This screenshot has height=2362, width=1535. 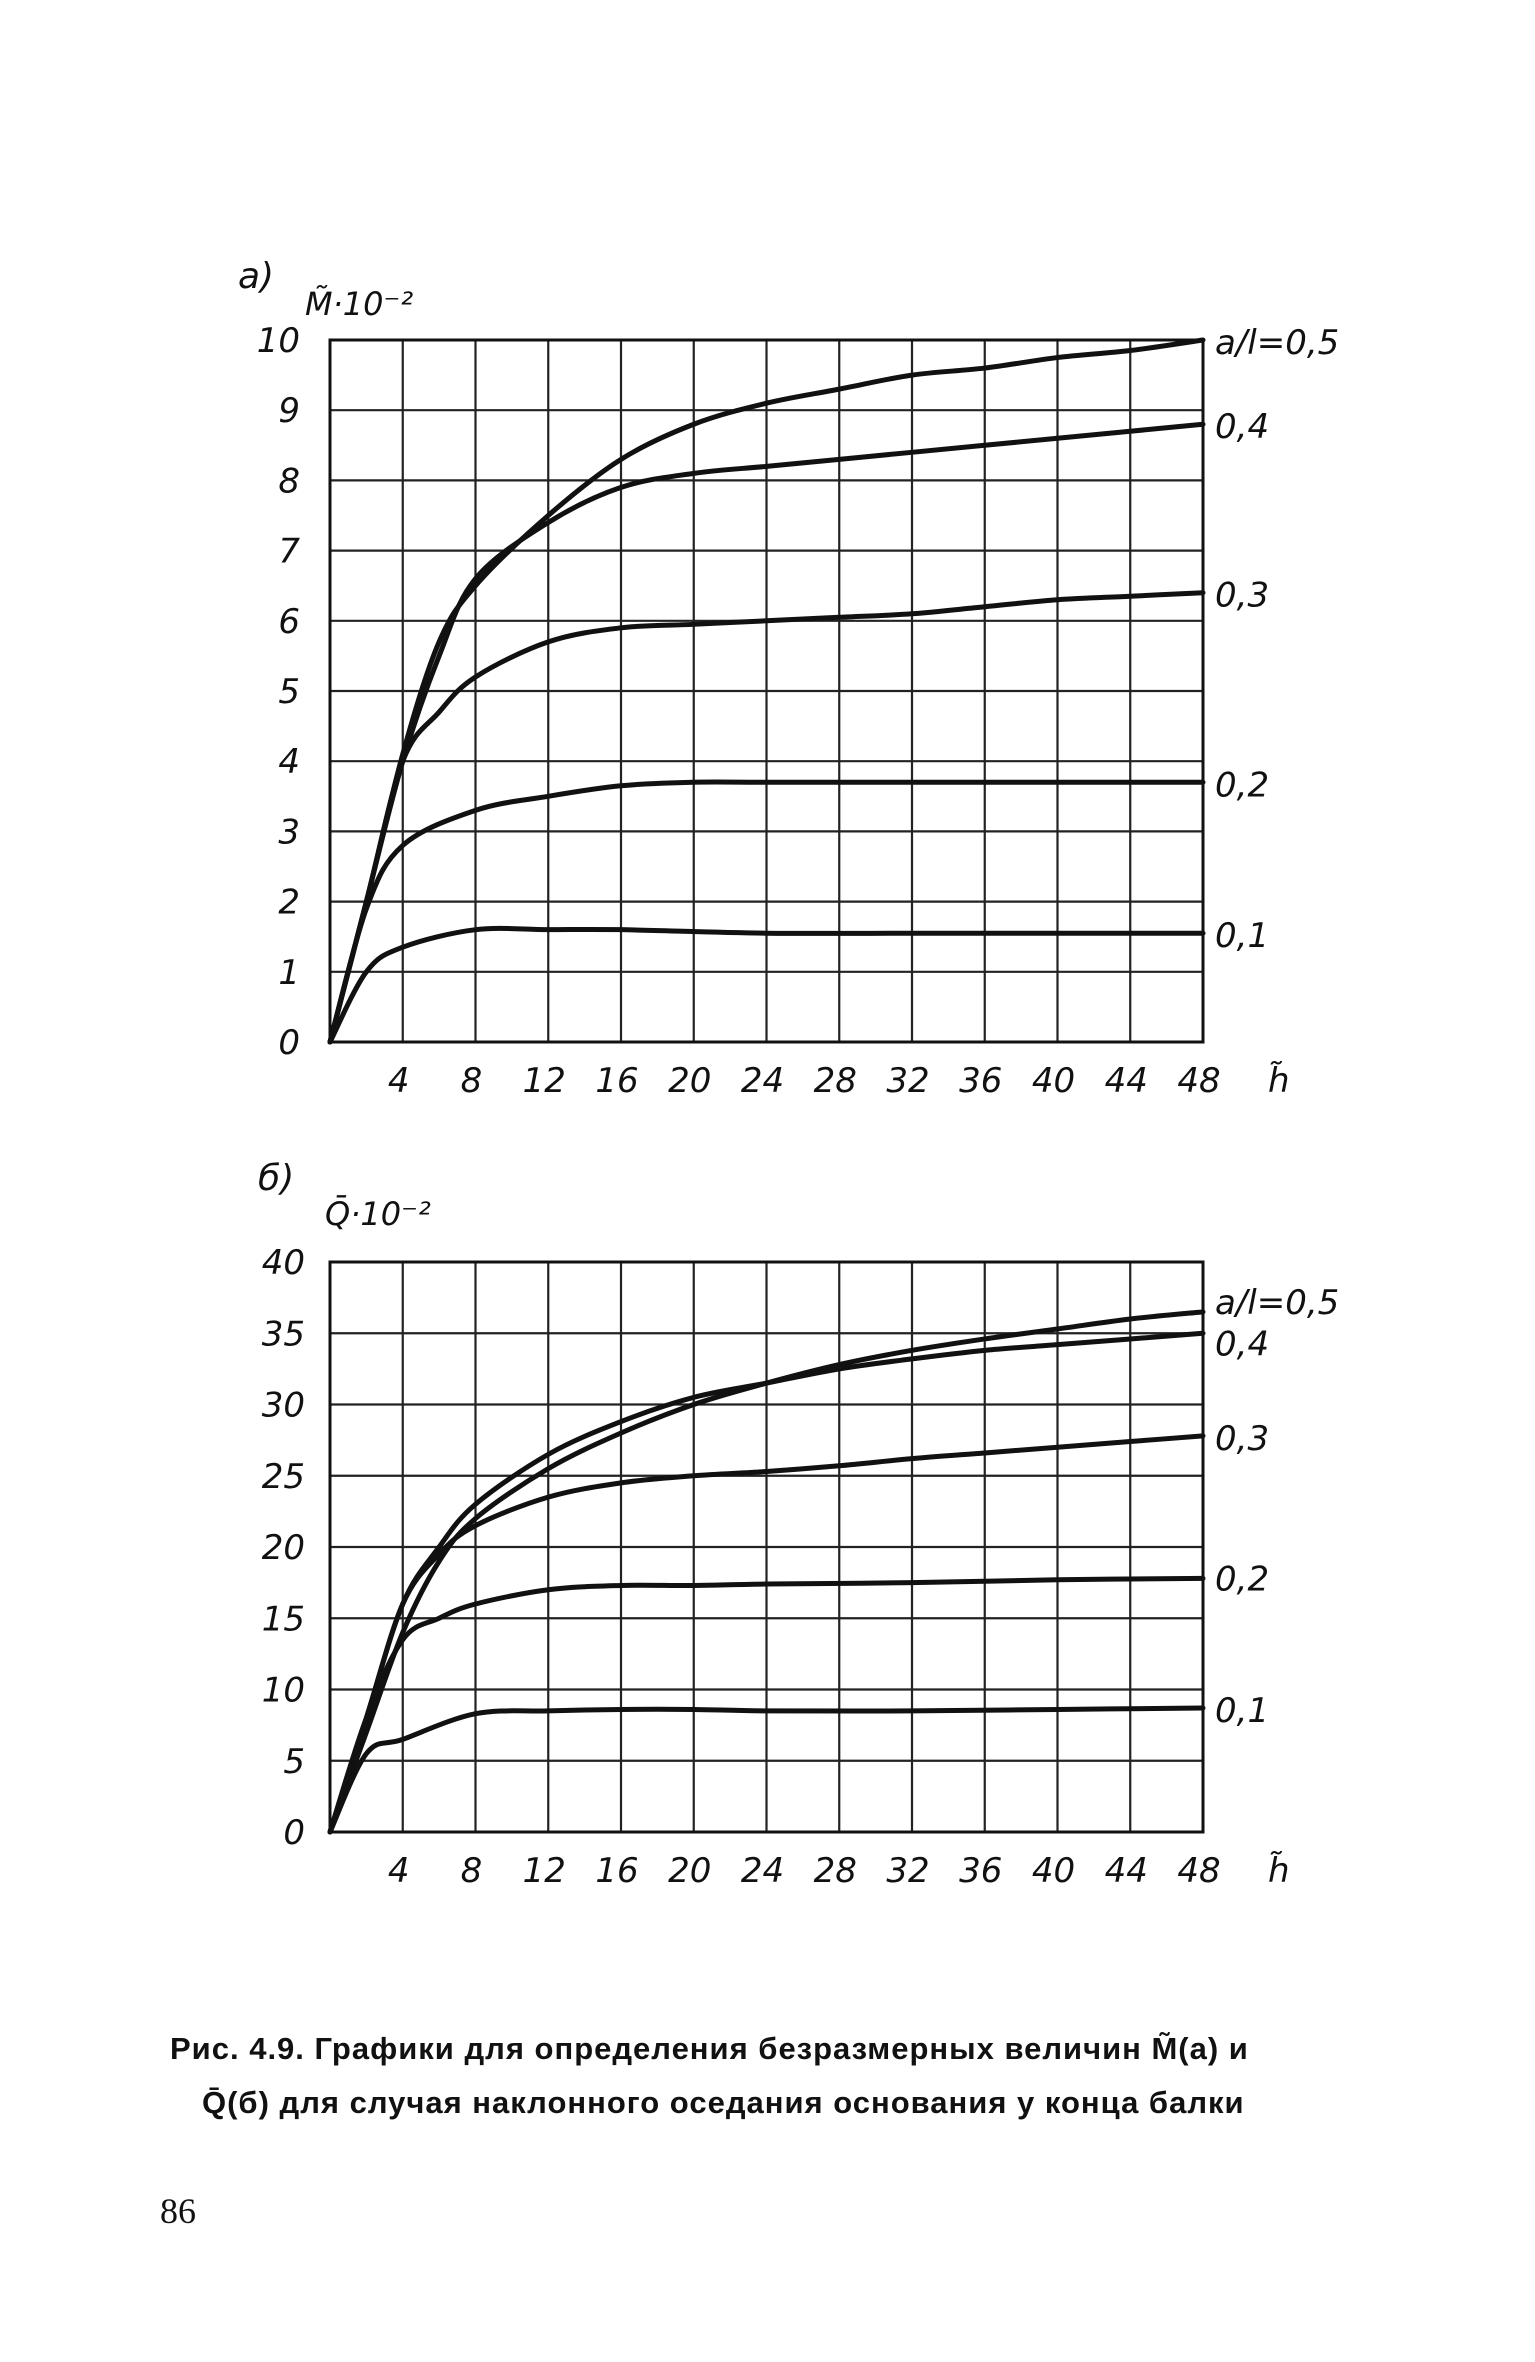 I want to click on x-tick-label-b: 16, so click(x=616, y=1871).